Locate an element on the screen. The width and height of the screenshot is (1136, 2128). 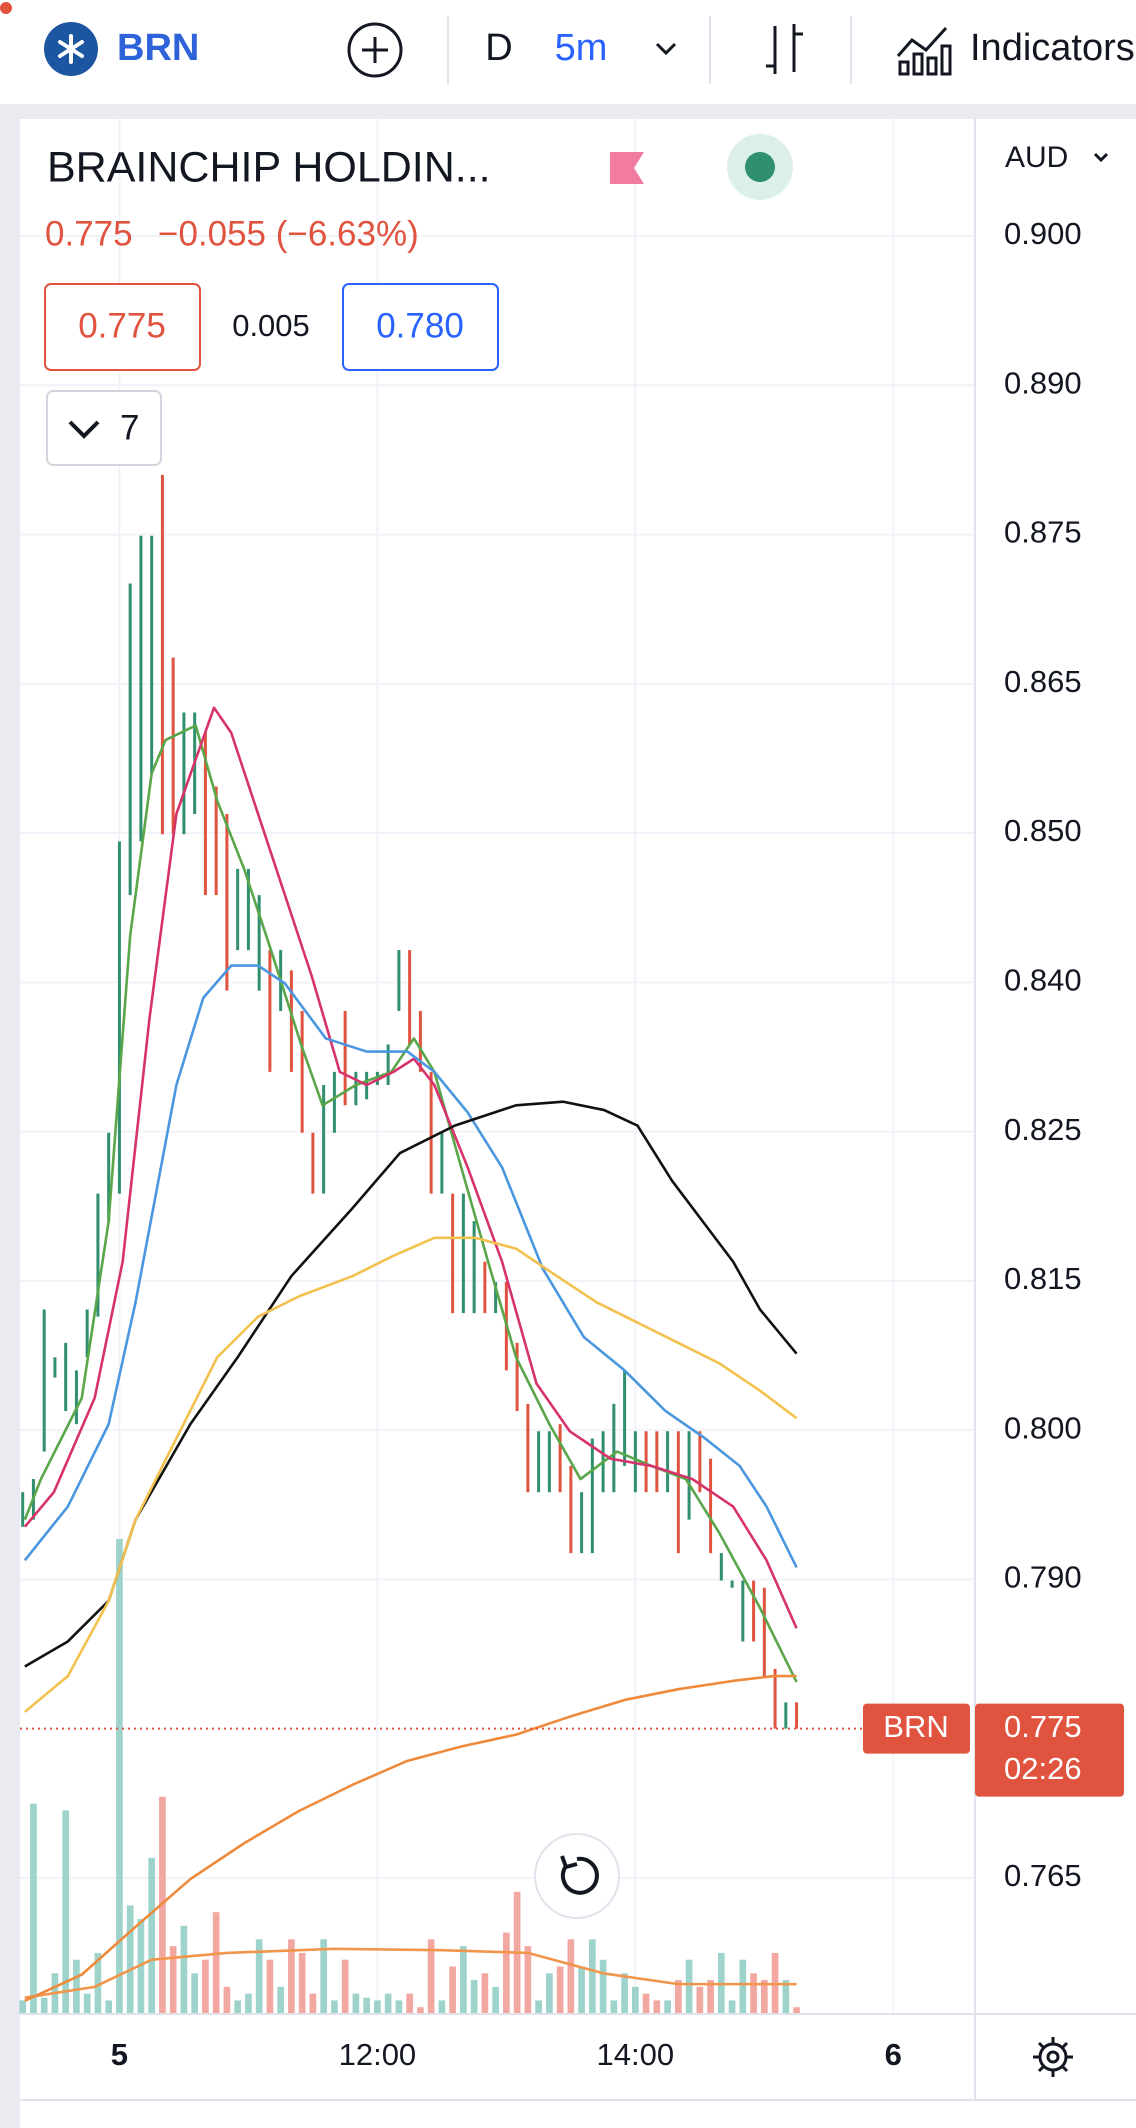
sell-button is located at coordinates (122, 327).